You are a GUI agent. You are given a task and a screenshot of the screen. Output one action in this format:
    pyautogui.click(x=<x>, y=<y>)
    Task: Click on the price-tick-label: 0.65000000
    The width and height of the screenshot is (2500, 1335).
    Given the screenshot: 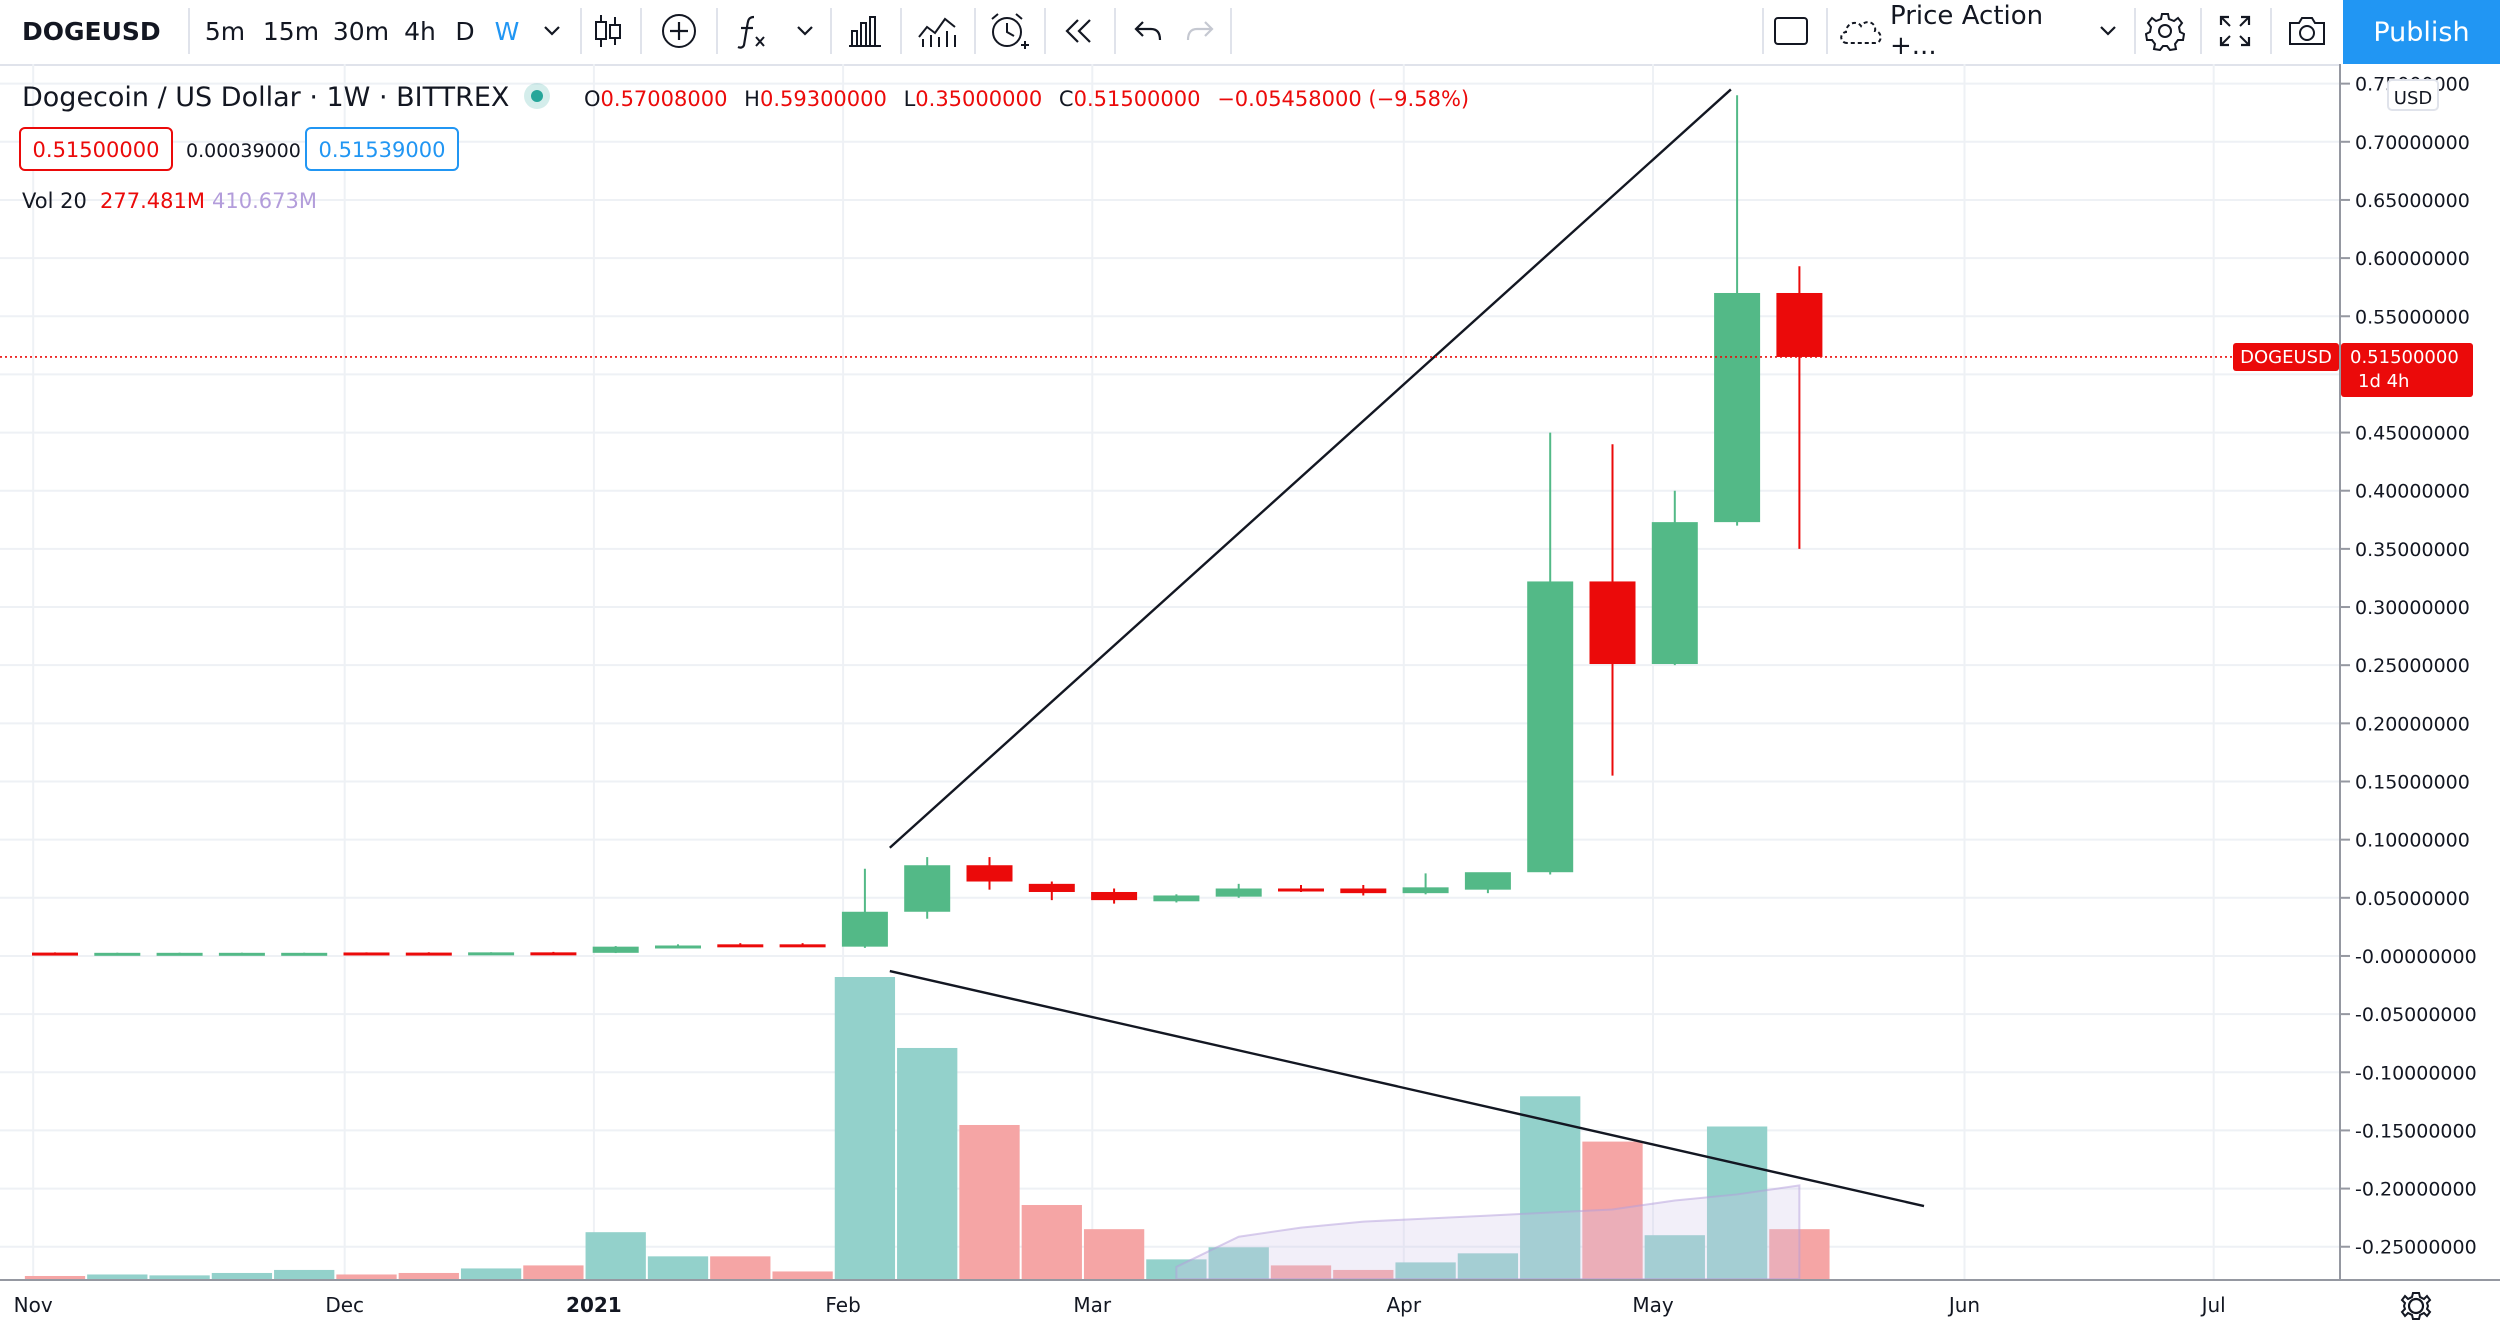 What is the action you would take?
    pyautogui.click(x=2412, y=201)
    